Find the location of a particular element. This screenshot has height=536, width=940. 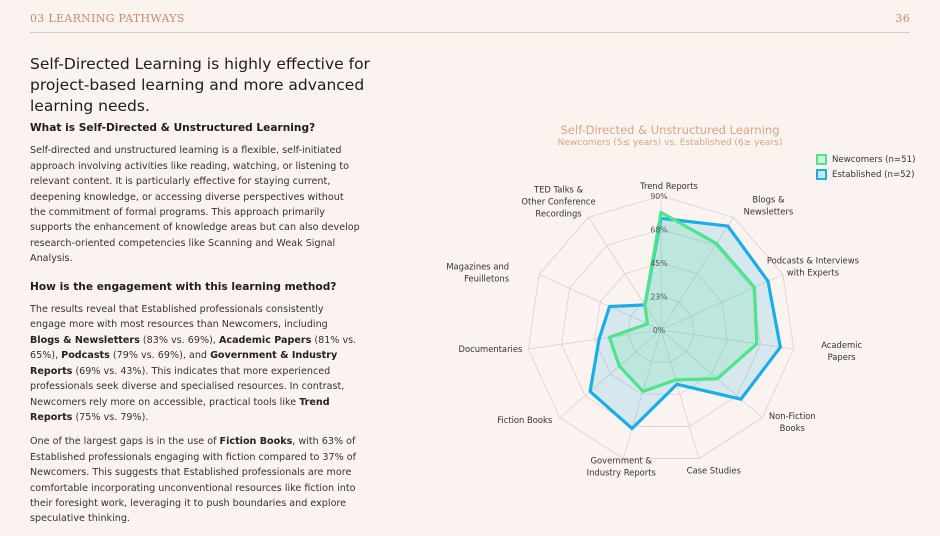

top-bar: 03 LEARNING PATHWAYS 36 is located at coordinates (470, 22).